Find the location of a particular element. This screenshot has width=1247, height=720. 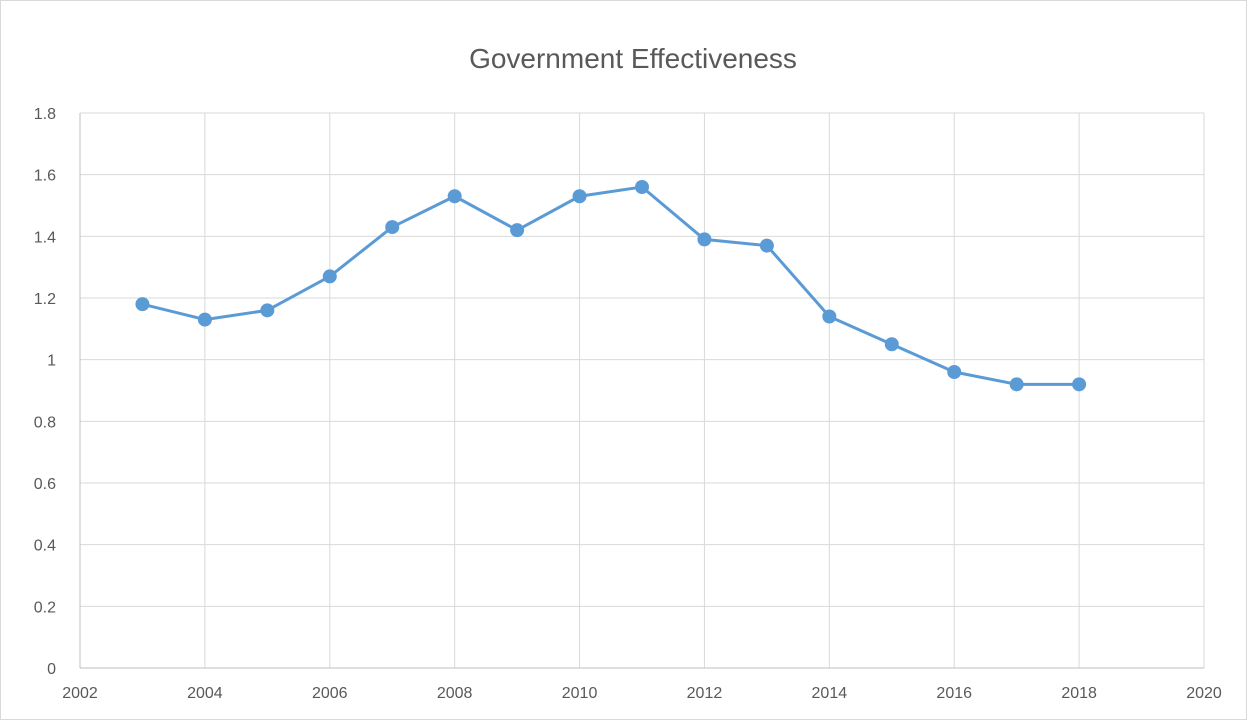

x-tick-label: 2020 is located at coordinates (1204, 693).